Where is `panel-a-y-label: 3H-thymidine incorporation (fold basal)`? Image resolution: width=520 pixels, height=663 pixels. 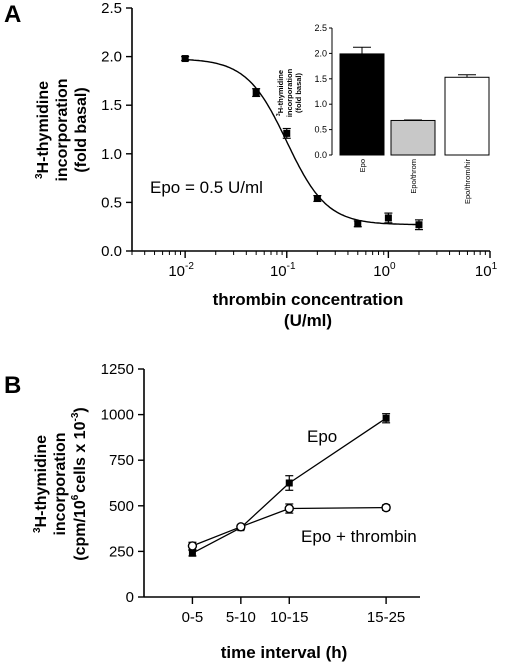
panel-a-y-label: 3H-thymidine incorporation (fold basal) is located at coordinates (62, 129).